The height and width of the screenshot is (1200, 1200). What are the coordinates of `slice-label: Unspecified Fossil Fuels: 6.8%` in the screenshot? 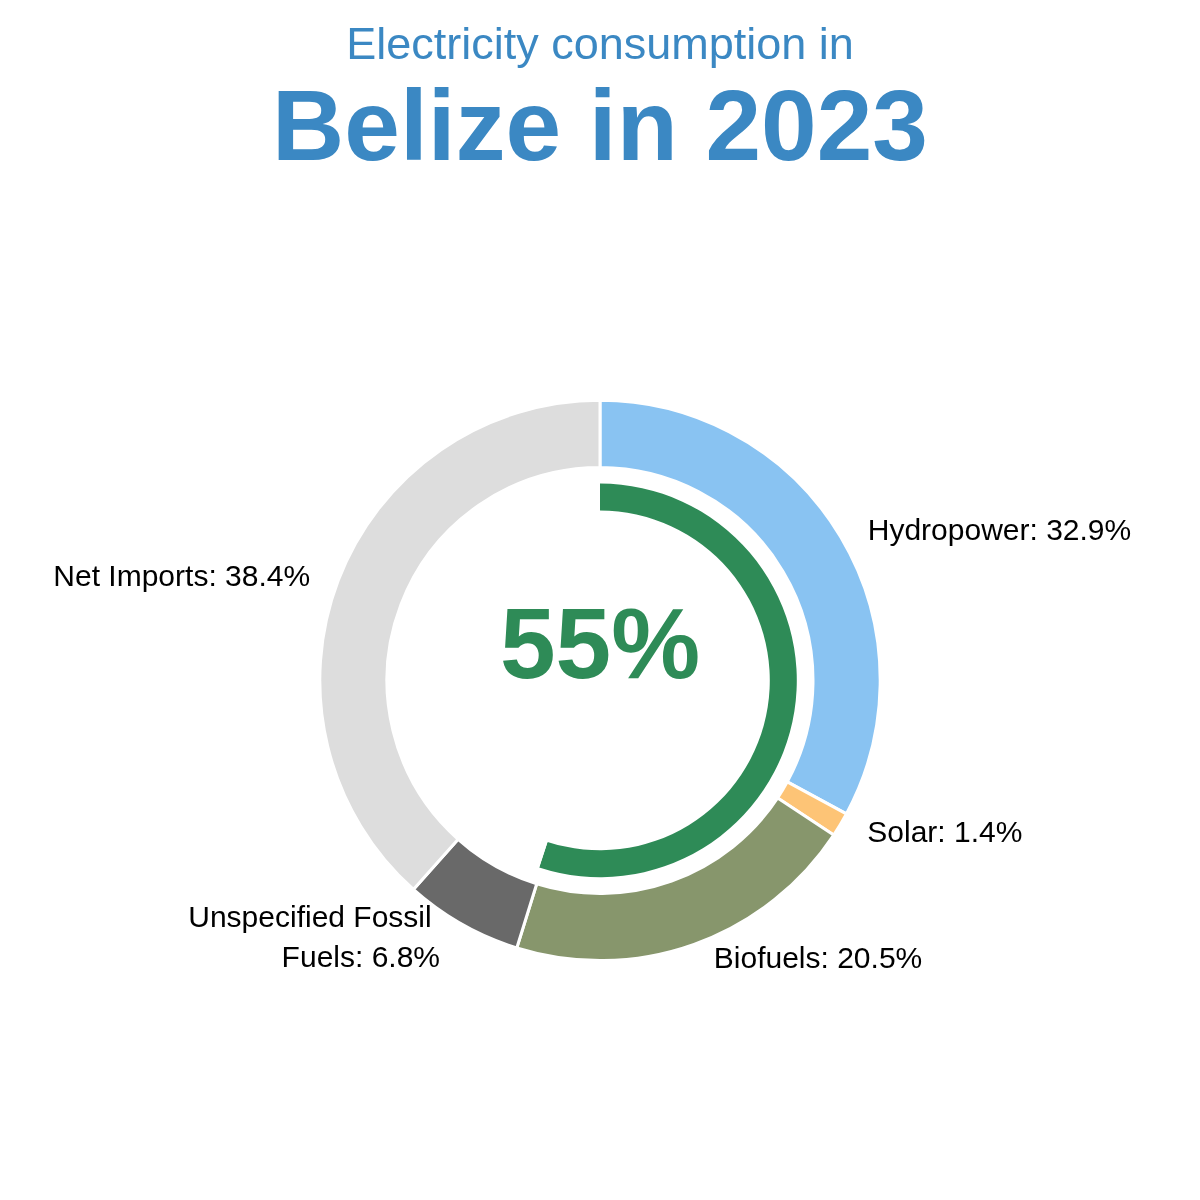 It's located at (314, 936).